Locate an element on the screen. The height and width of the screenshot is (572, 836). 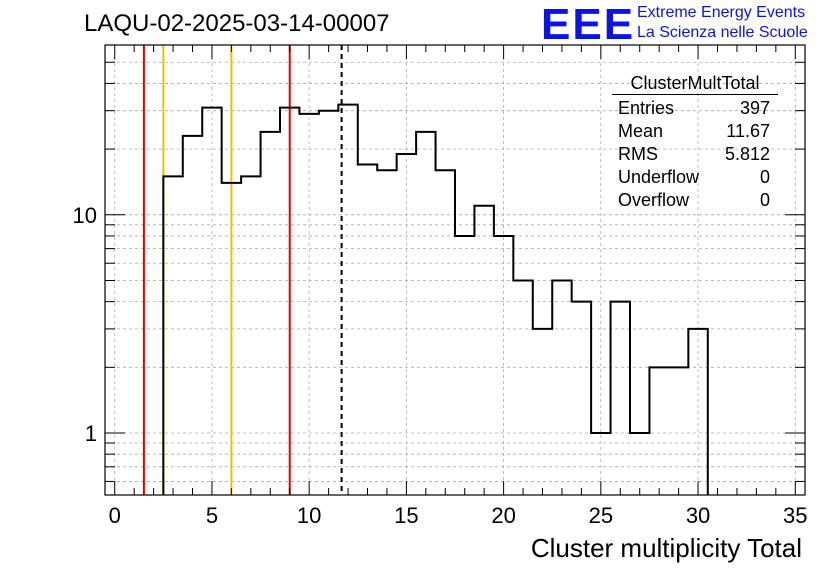
logo-line-2: La Scienza nelle Scuole is located at coordinates (722, 32).